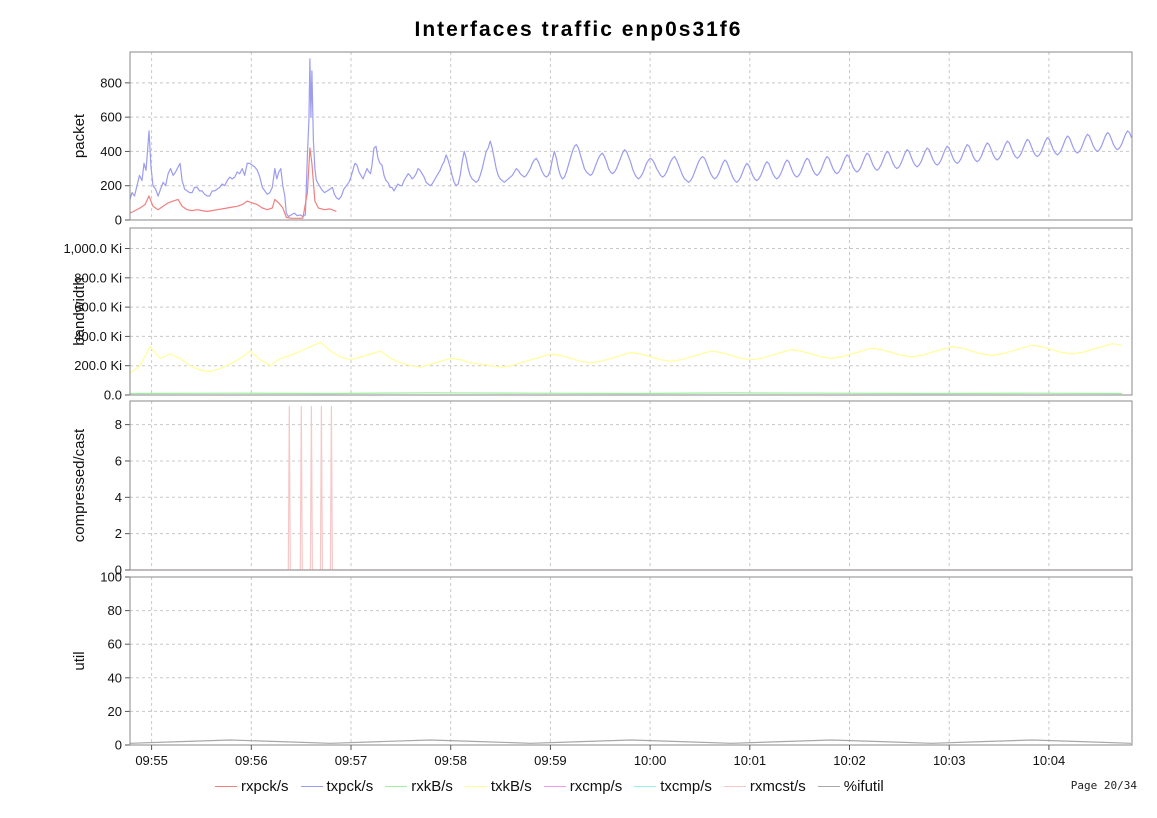  I want to click on x-tick-label: 10:01, so click(750, 760).